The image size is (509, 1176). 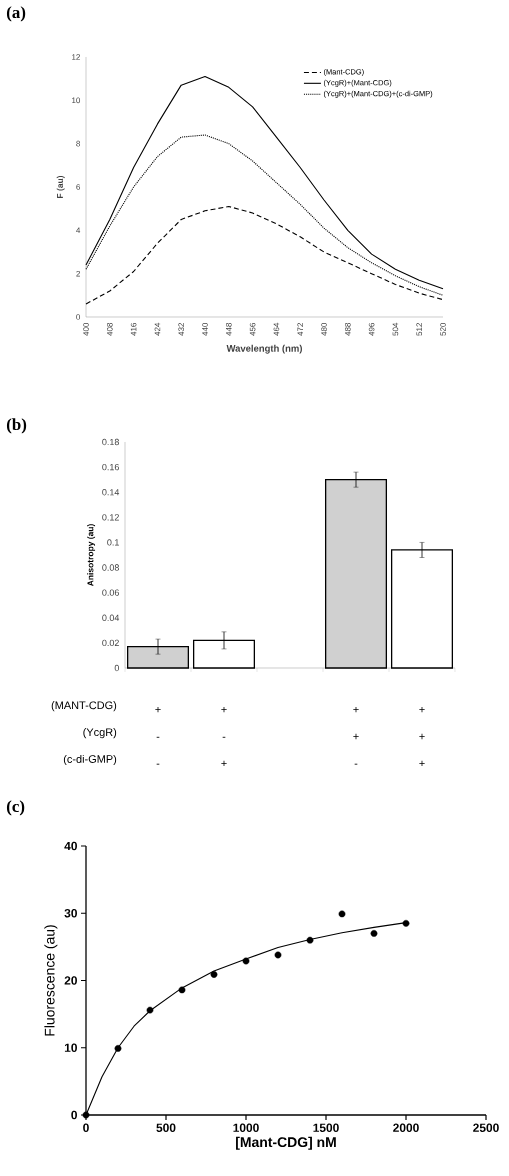 What do you see at coordinates (406, 1127) in the screenshot?
I see `x-tick-label: 2000` at bounding box center [406, 1127].